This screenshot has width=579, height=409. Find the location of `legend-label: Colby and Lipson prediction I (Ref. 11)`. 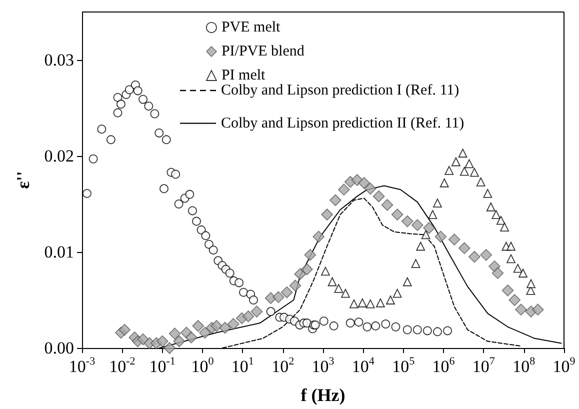

legend-label: Colby and Lipson prediction I (Ref. 11) is located at coordinates (340, 90).